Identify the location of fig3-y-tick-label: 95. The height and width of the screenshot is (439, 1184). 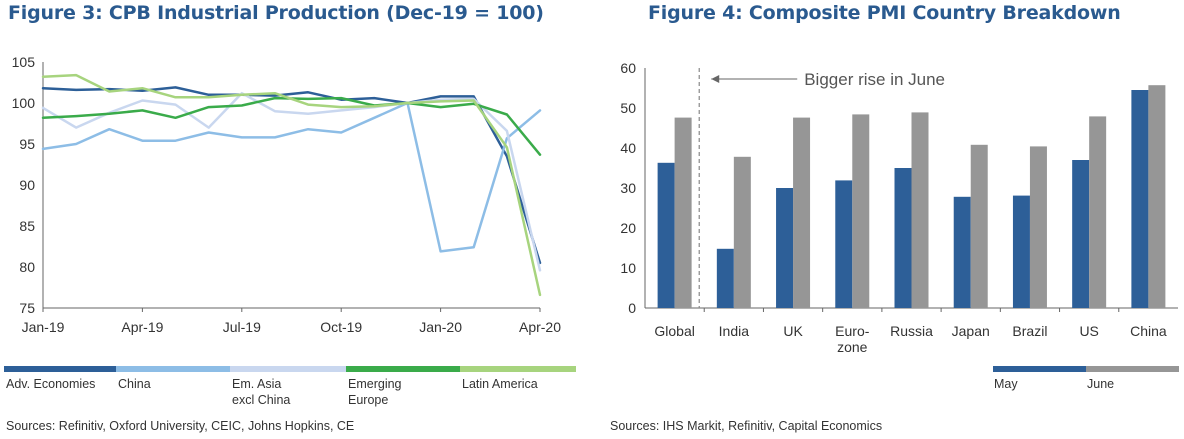
(27, 144).